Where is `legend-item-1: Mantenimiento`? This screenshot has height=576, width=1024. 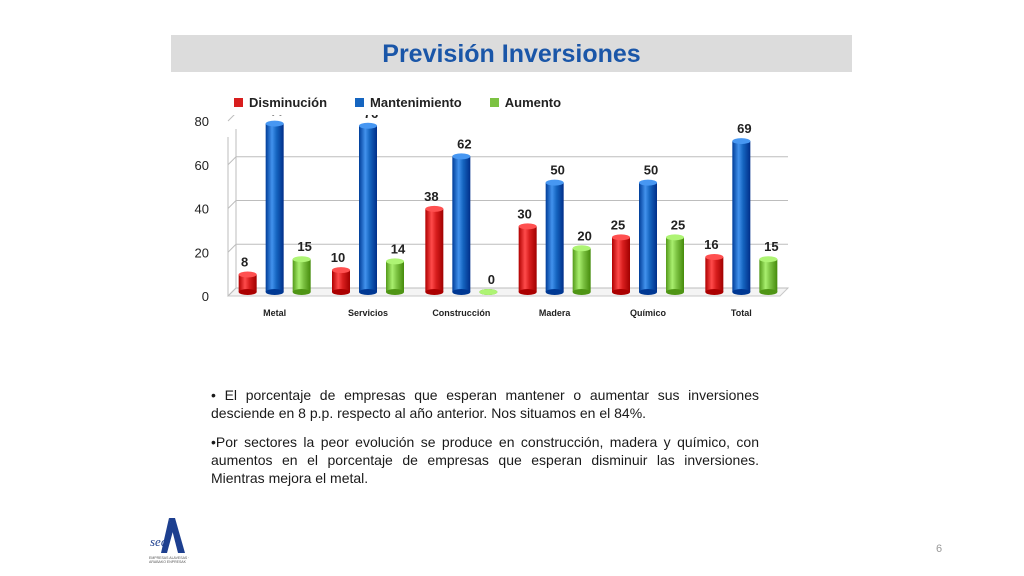 legend-item-1: Mantenimiento is located at coordinates (408, 102).